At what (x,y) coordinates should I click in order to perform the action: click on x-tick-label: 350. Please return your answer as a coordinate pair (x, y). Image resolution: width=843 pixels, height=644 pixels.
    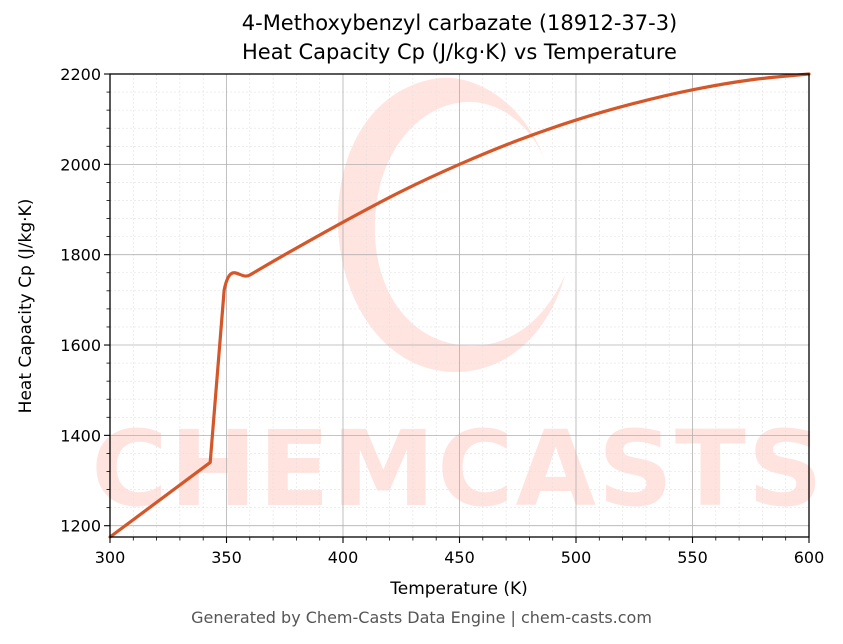
    Looking at the image, I should click on (226, 557).